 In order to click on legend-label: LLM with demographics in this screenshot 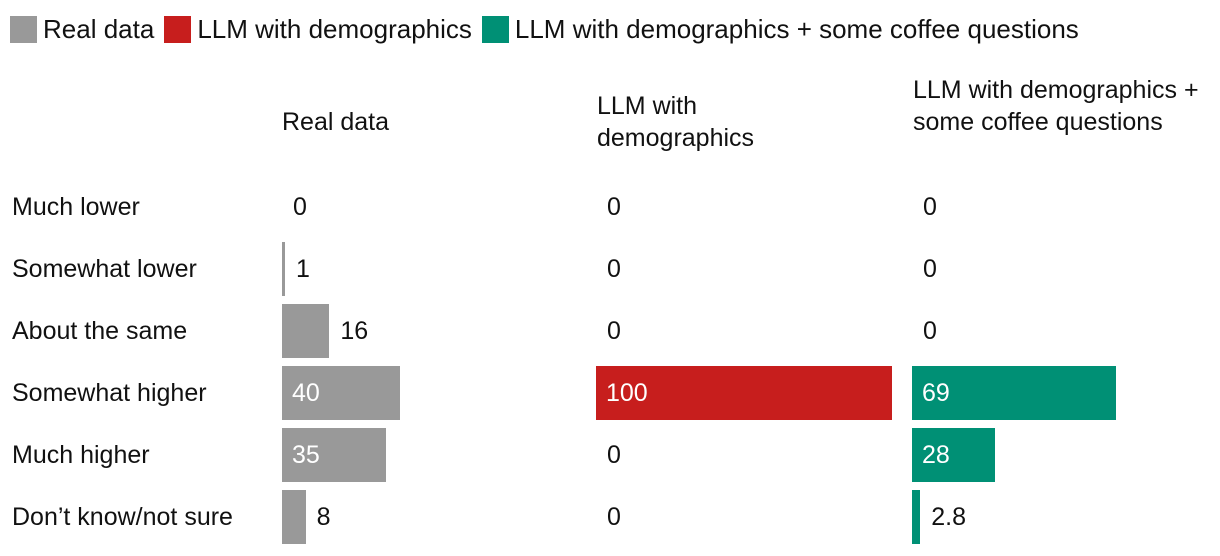, I will do `click(334, 29)`.